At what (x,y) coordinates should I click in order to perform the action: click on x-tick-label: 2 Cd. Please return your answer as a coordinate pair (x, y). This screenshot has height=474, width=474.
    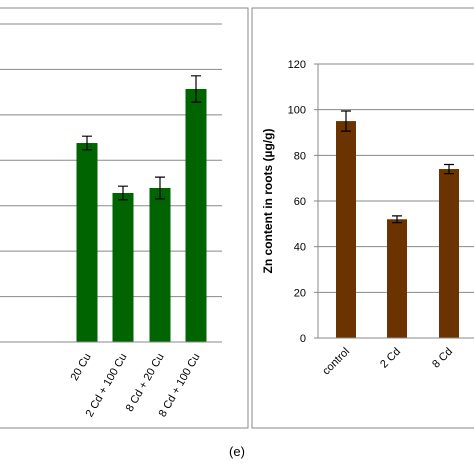
    Looking at the image, I should click on (390, 358).